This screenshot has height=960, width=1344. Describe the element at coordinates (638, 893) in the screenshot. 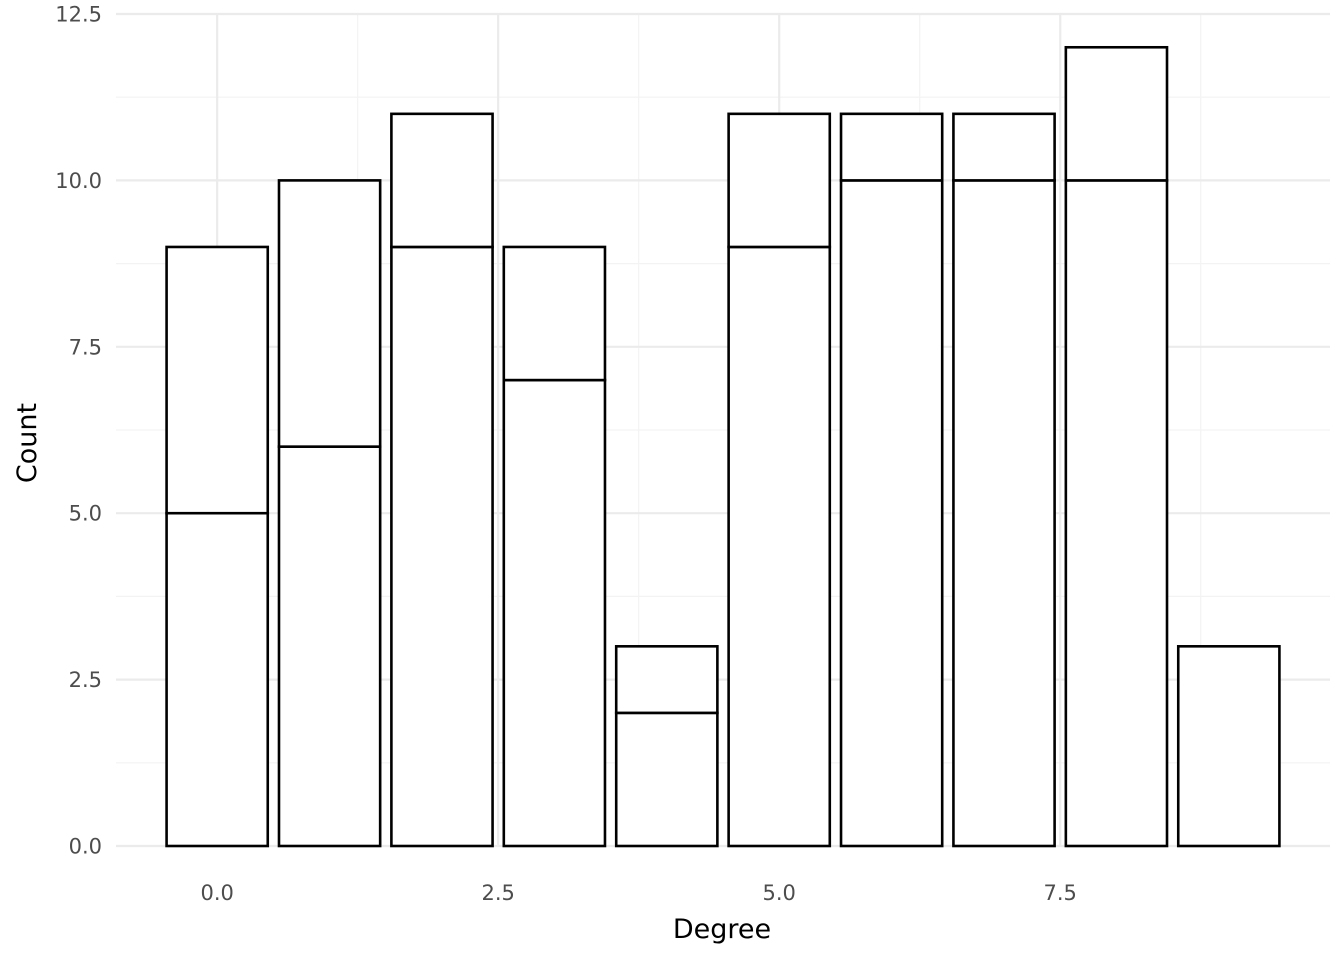

I see `x-axis-ticks: 0.0 2.5 5.0 7.5` at that location.